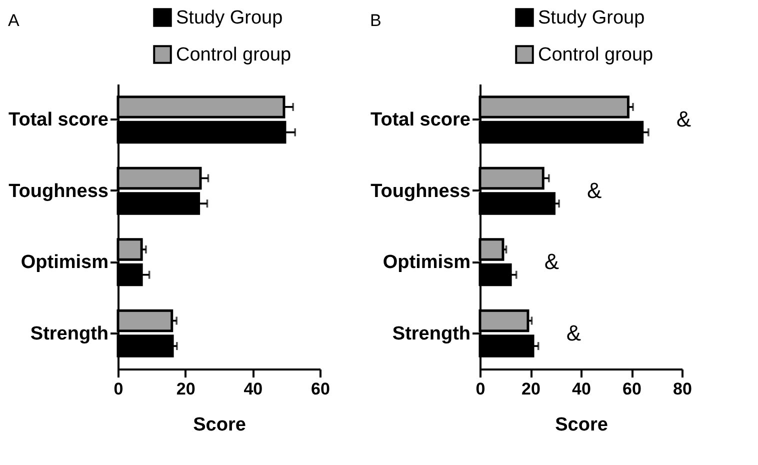 Image resolution: width=758 pixels, height=465 pixels. What do you see at coordinates (376, 20) in the screenshot?
I see `chart-title: B` at bounding box center [376, 20].